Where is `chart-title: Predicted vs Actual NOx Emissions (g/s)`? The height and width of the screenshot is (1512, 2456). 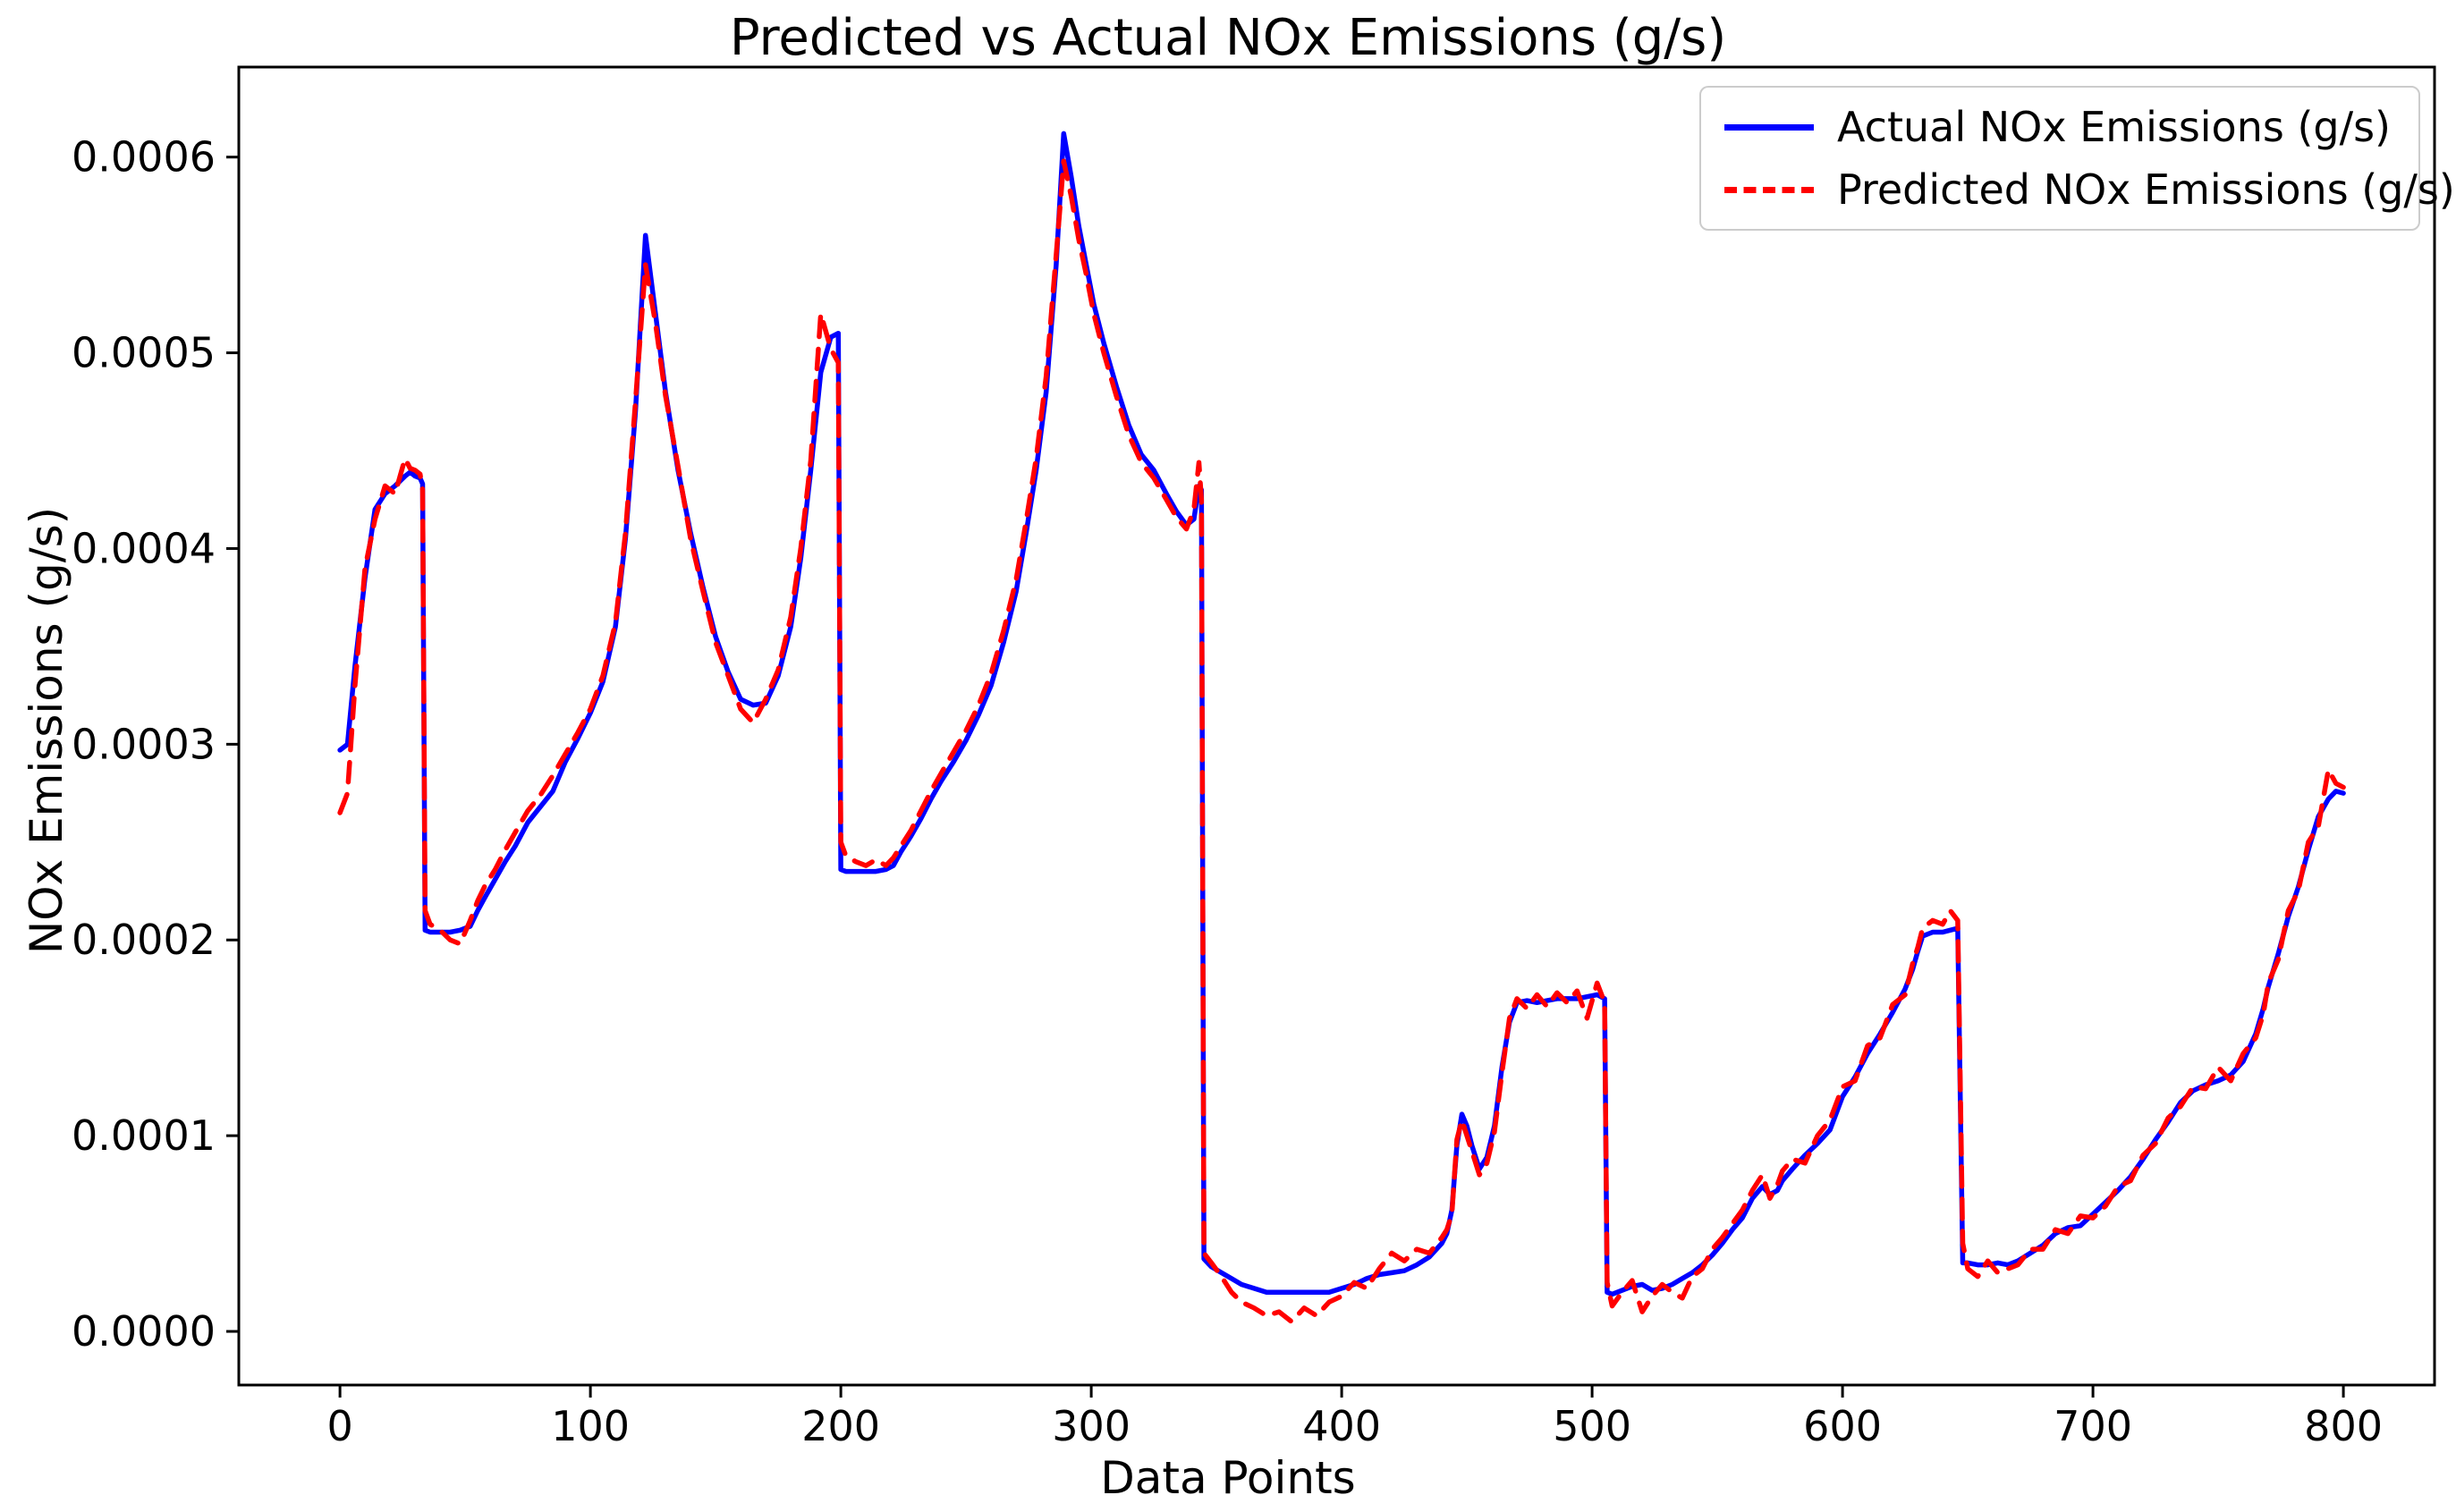 chart-title: Predicted vs Actual NOx Emissions (g/s) is located at coordinates (1228, 38).